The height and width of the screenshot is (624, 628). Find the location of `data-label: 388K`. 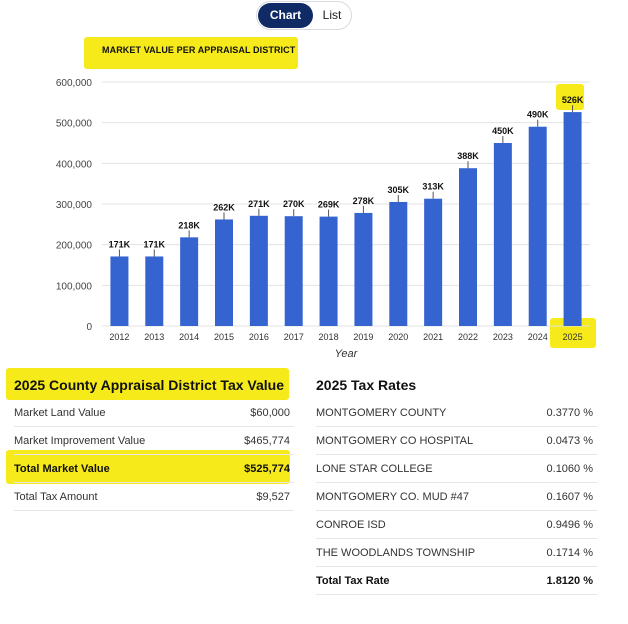

data-label: 388K is located at coordinates (468, 156).